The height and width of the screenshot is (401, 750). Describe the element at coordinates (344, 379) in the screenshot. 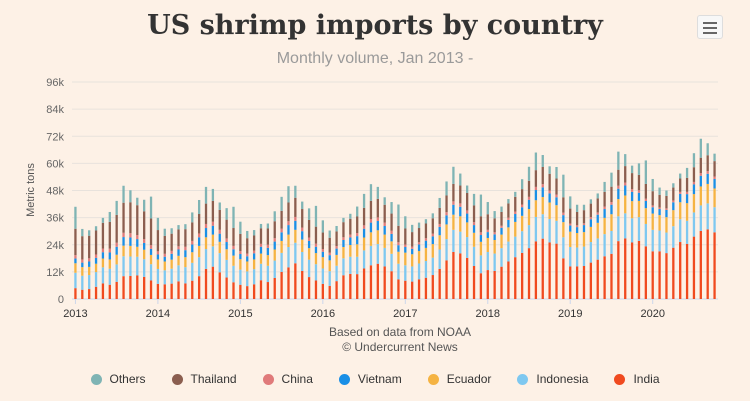

I see `legend-dot` at that location.